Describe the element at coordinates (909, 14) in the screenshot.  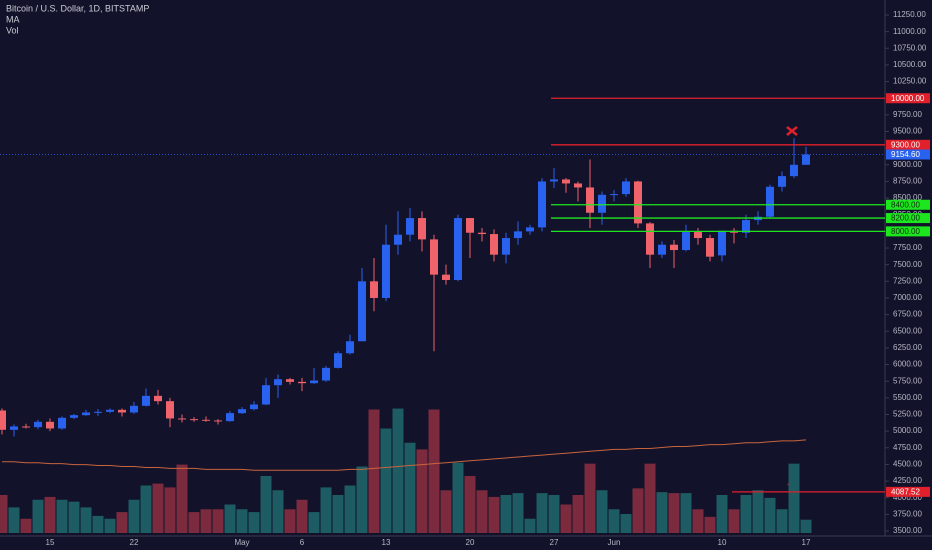
I see `y-tick-label: 11250.00` at that location.